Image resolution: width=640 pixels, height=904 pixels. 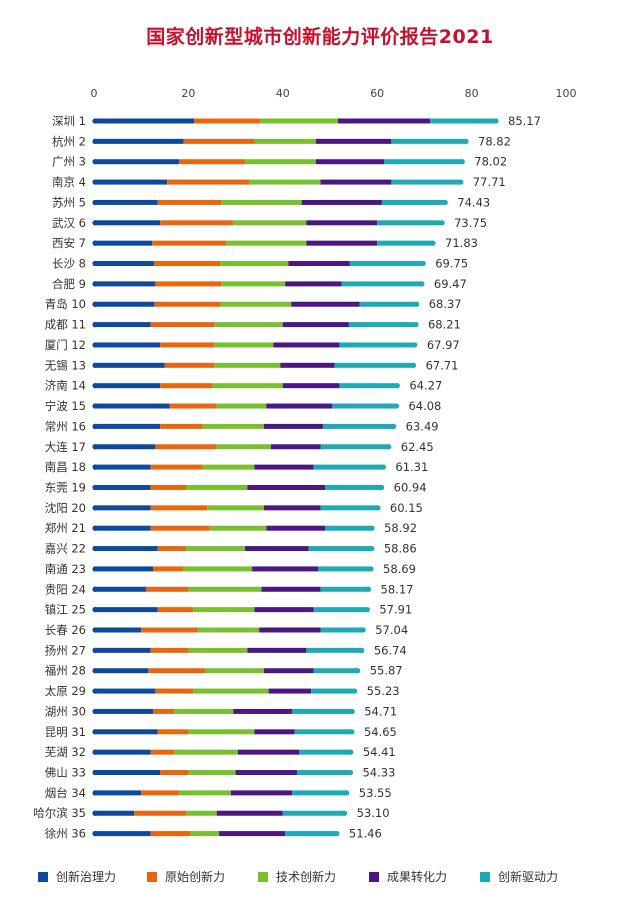 What do you see at coordinates (65, 406) in the screenshot?
I see `category-label: 宁波 15` at bounding box center [65, 406].